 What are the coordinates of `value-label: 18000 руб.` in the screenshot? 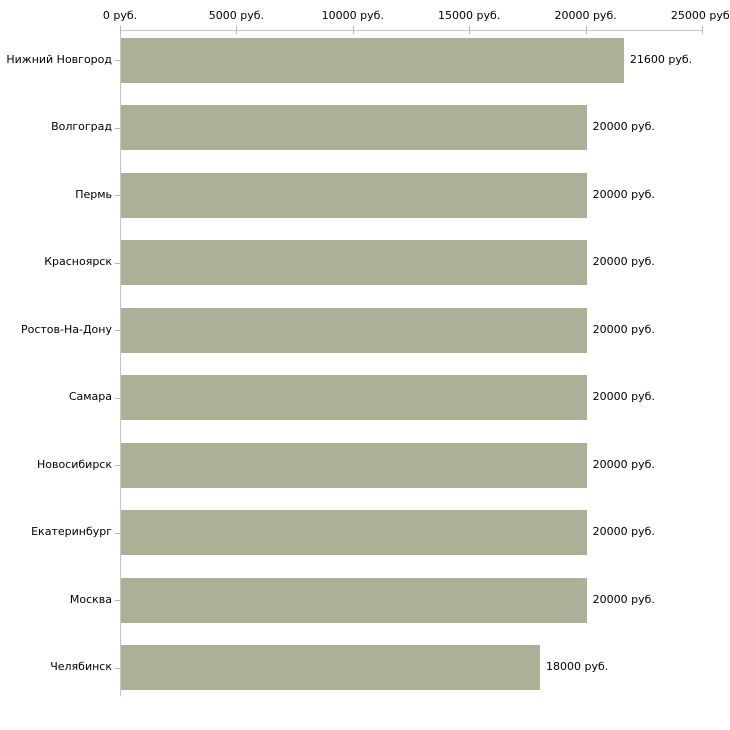 It's located at (577, 666).